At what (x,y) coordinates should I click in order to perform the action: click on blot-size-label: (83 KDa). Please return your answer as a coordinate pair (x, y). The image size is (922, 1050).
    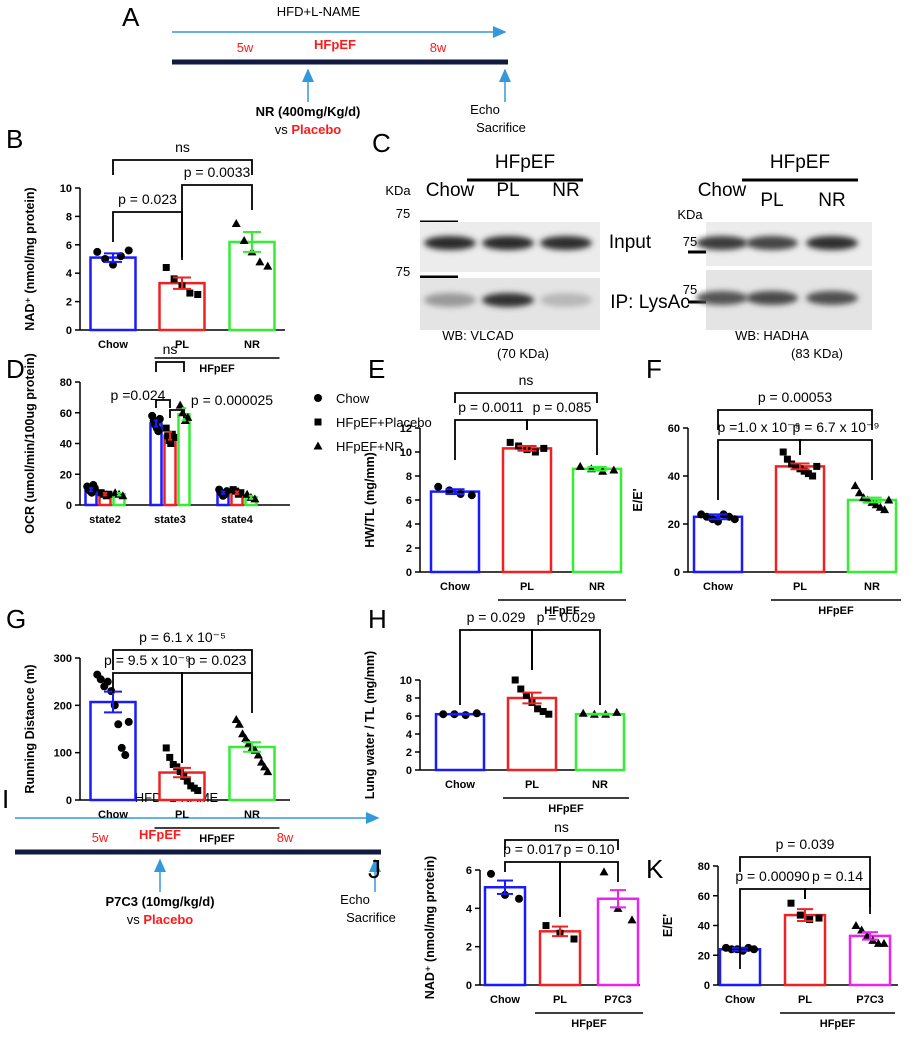
    Looking at the image, I should click on (817, 353).